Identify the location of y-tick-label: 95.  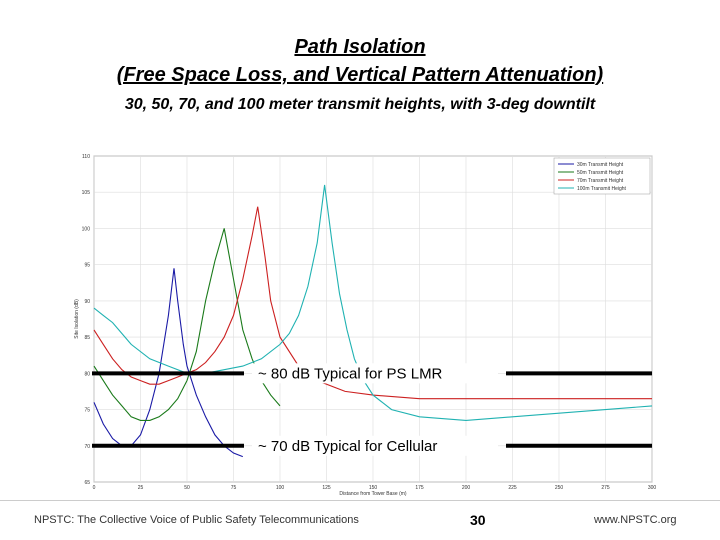
(87, 266).